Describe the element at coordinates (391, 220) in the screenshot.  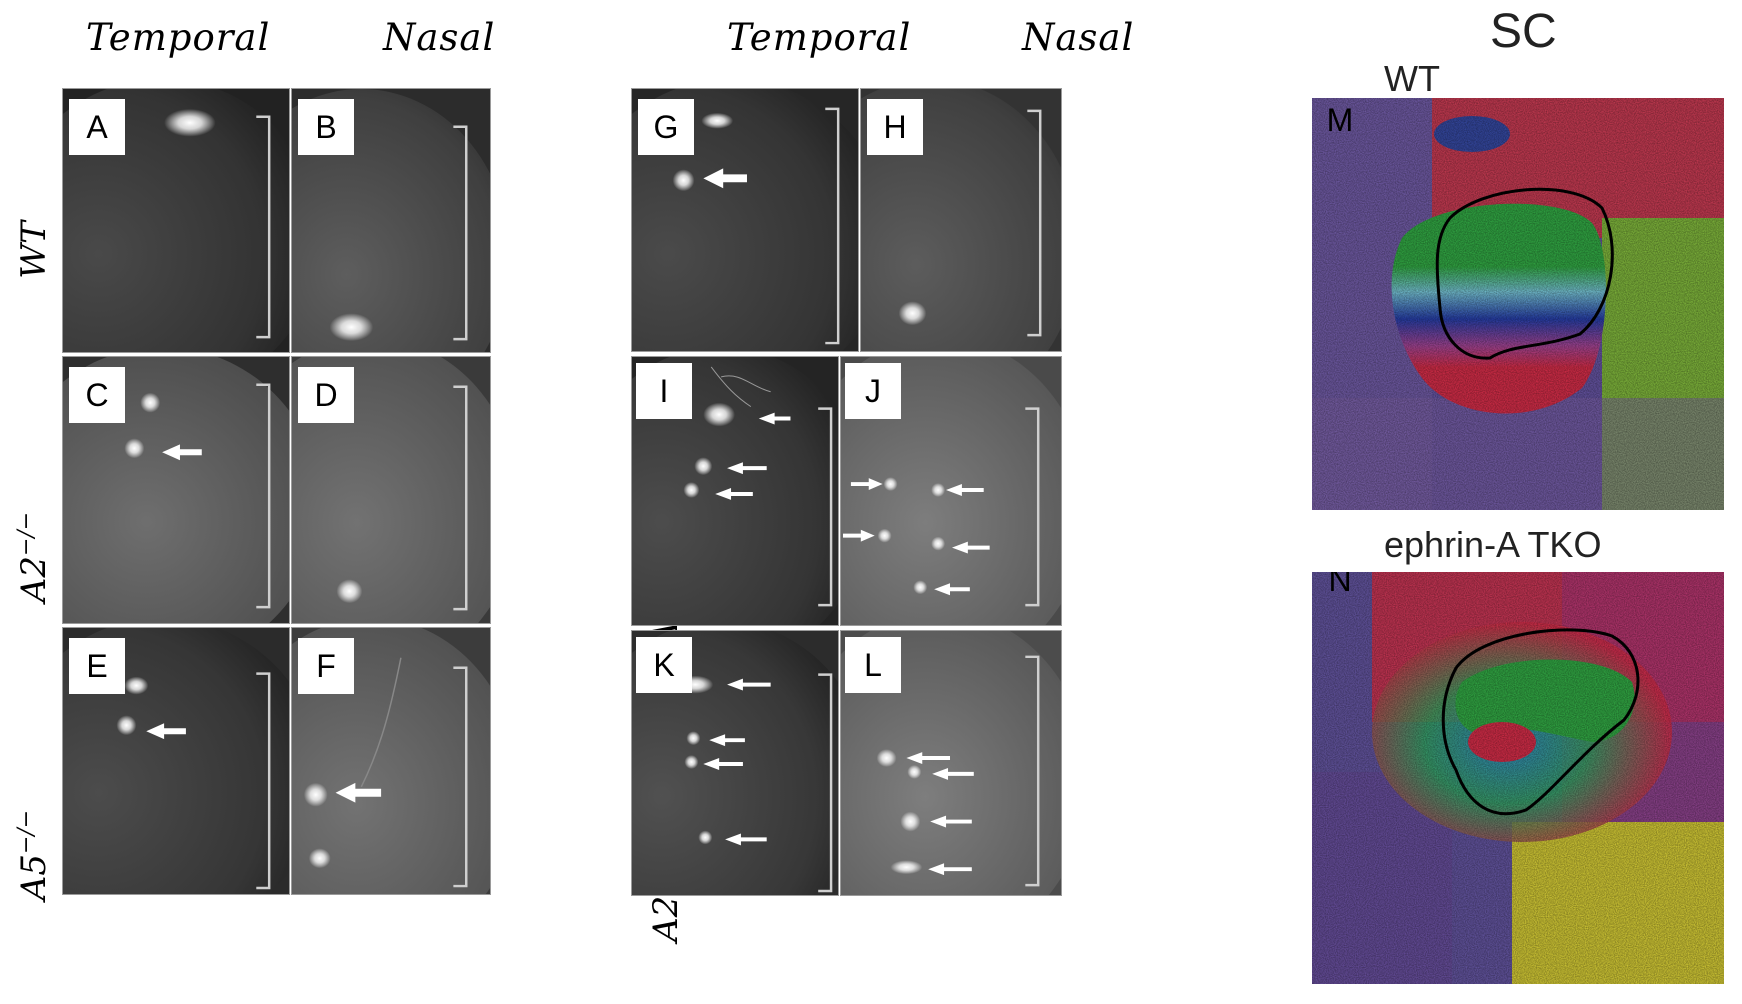
I see `panel-b-image: B` at that location.